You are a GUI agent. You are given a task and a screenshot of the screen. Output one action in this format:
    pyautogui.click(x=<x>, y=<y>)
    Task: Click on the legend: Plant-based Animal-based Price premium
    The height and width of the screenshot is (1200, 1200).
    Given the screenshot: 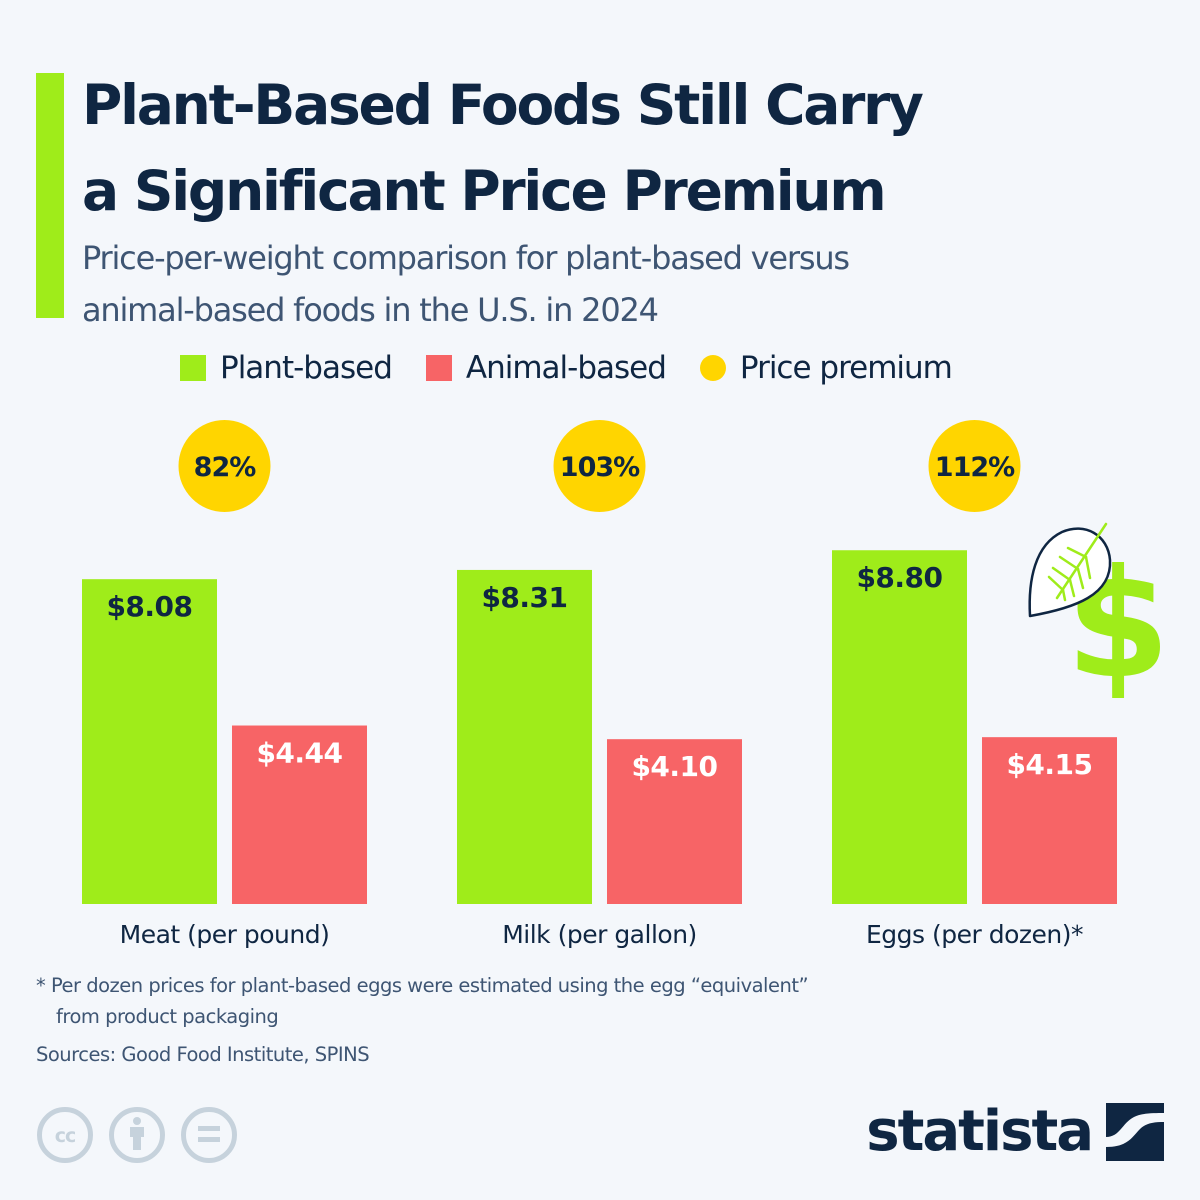 What is the action you would take?
    pyautogui.click(x=583, y=368)
    